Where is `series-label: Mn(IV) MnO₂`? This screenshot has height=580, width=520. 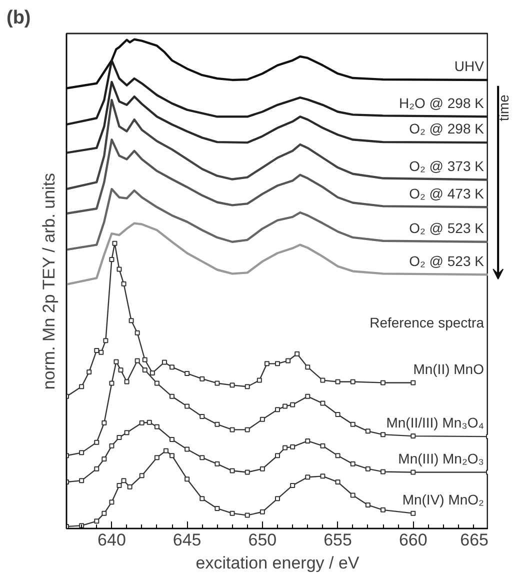 series-label: Mn(IV) MnO₂ is located at coordinates (443, 499).